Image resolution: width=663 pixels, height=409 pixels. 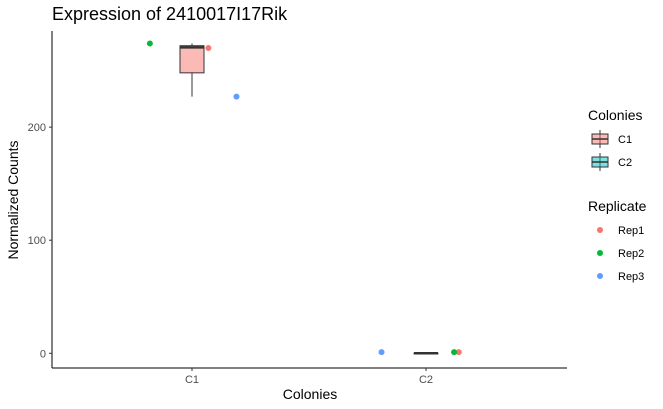 I want to click on x-tick-label: C1, so click(x=192, y=380).